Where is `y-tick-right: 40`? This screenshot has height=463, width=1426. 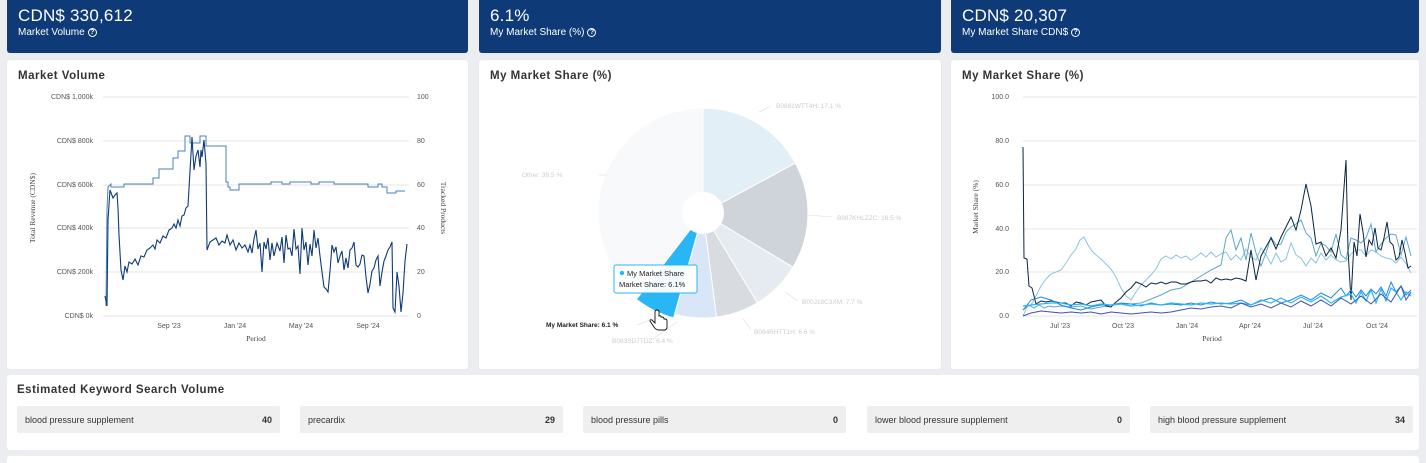
y-tick-right: 40 is located at coordinates (421, 228).